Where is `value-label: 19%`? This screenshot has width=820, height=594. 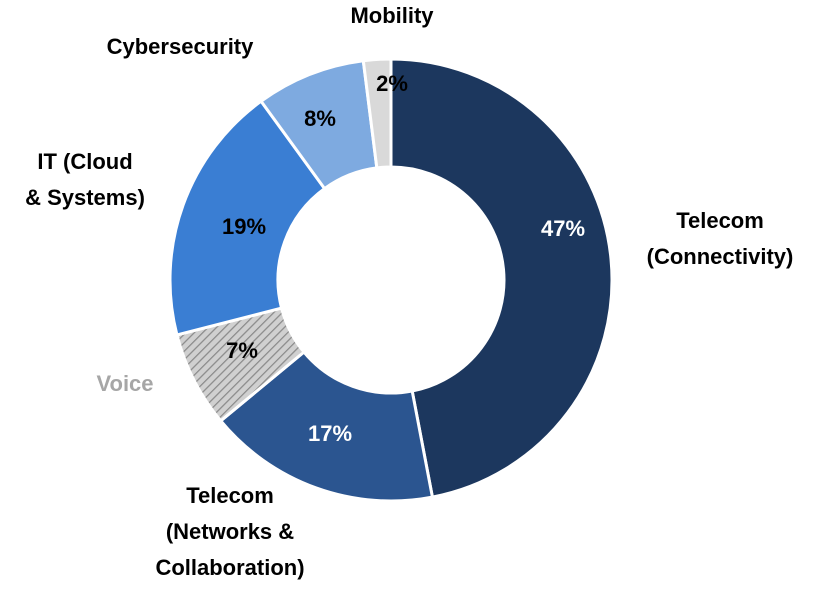 value-label: 19% is located at coordinates (244, 226).